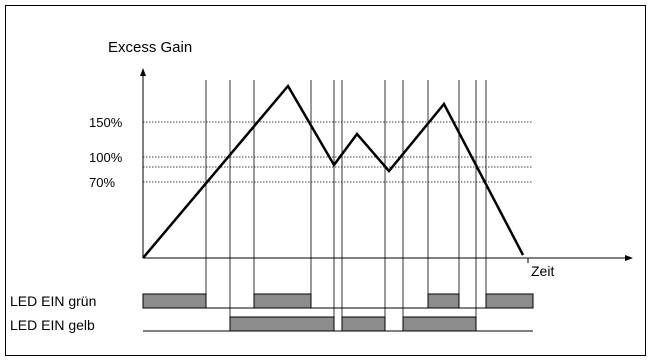 The image size is (652, 362). Describe the element at coordinates (150, 47) in the screenshot. I see `chart-title: Excess Gain` at that location.